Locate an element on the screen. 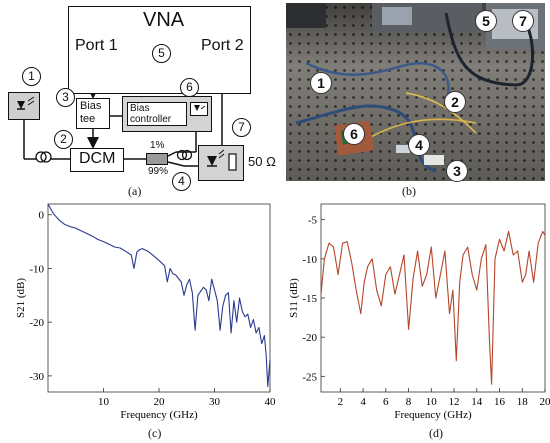 The height and width of the screenshot is (443, 550). port-2-label: Port 2 is located at coordinates (222, 45).